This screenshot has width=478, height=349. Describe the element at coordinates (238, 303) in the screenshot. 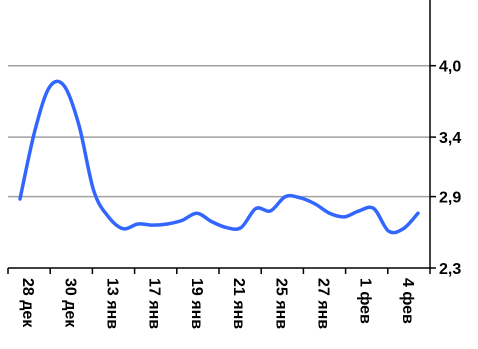

I see `x-tick-label: 21 янв` at that location.